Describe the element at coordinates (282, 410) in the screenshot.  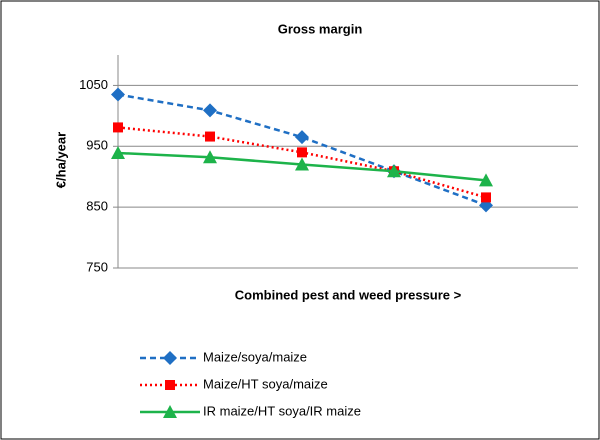
I see `legend-label: IR maize/HT soya/IR maize` at that location.